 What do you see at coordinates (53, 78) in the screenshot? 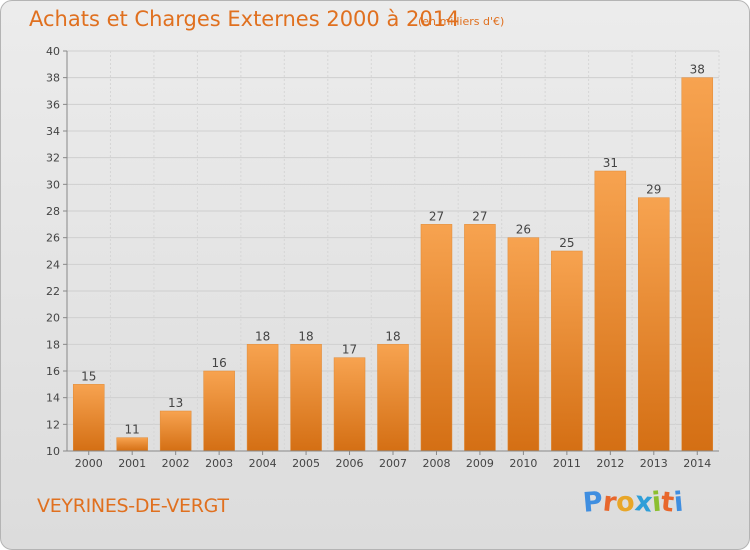
I see `y-tick-label: 38` at bounding box center [53, 78].